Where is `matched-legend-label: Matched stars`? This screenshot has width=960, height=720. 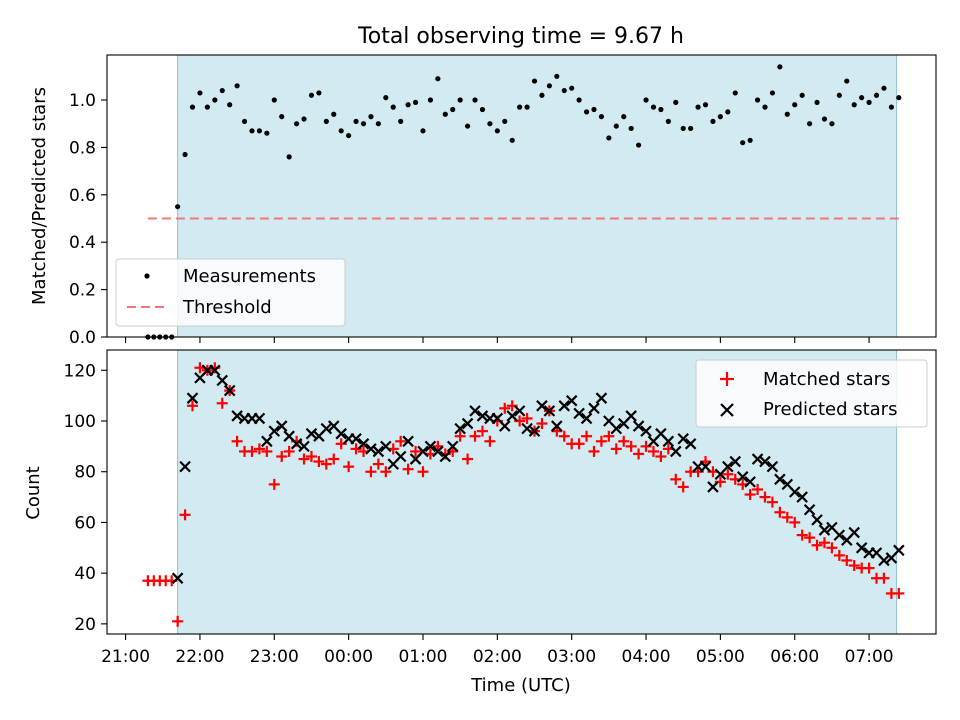
matched-legend-label: Matched stars is located at coordinates (826, 379).